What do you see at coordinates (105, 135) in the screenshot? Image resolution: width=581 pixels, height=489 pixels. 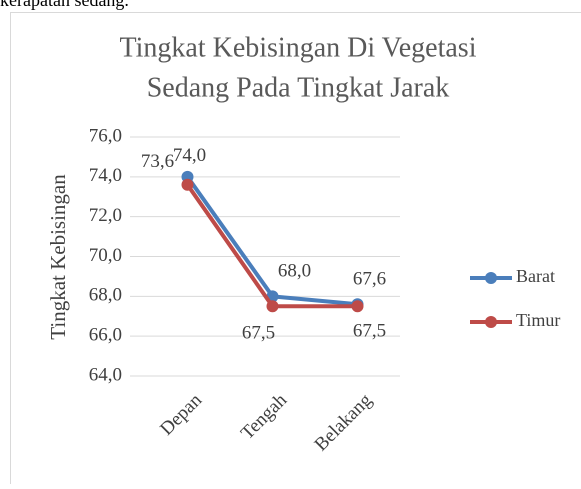 I see `y-tick-label: 76,0` at bounding box center [105, 135].